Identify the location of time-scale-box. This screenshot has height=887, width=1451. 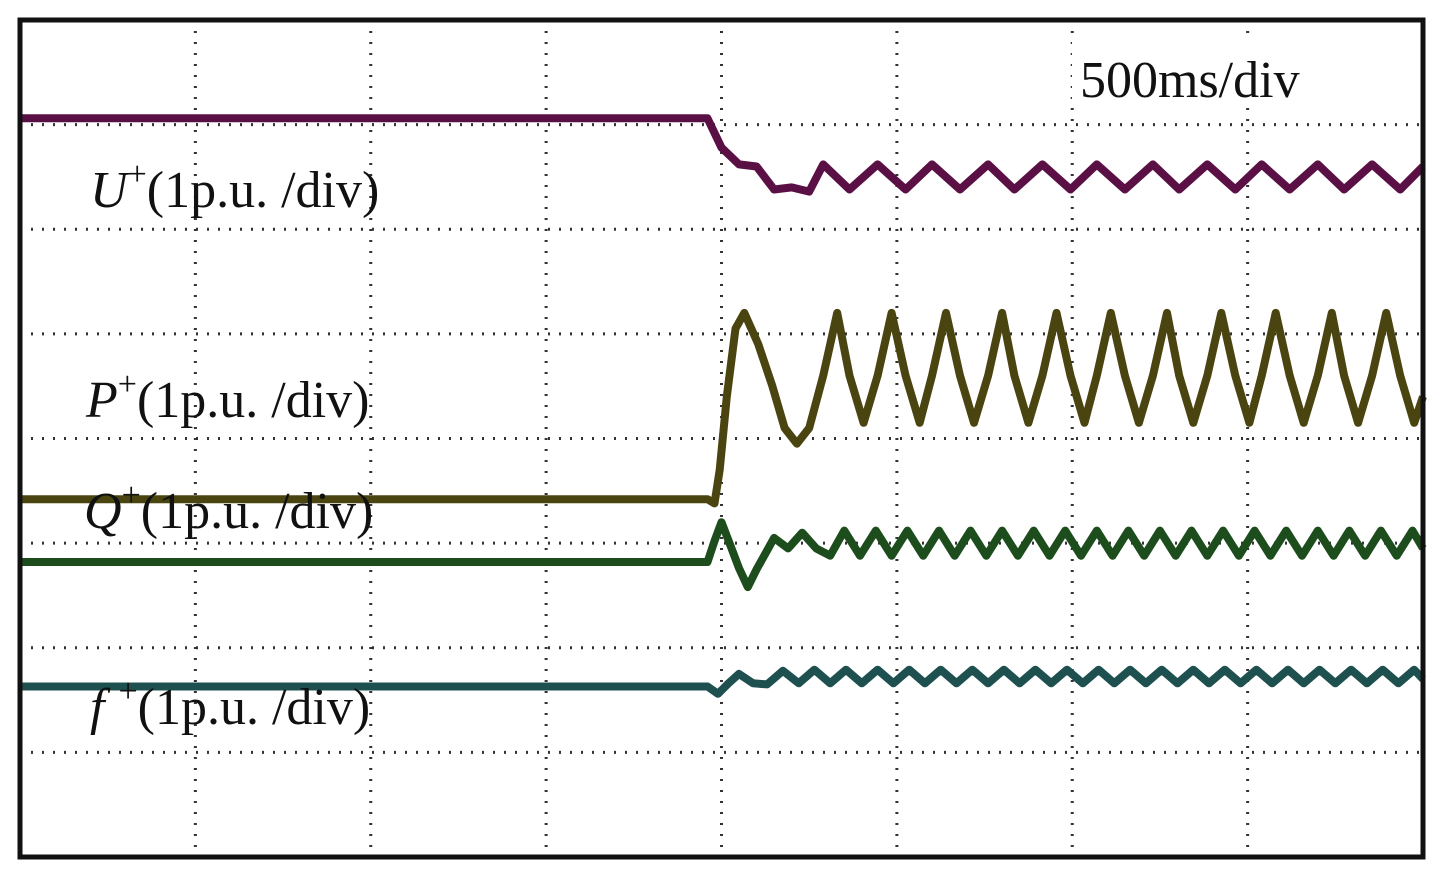
(1237, 73).